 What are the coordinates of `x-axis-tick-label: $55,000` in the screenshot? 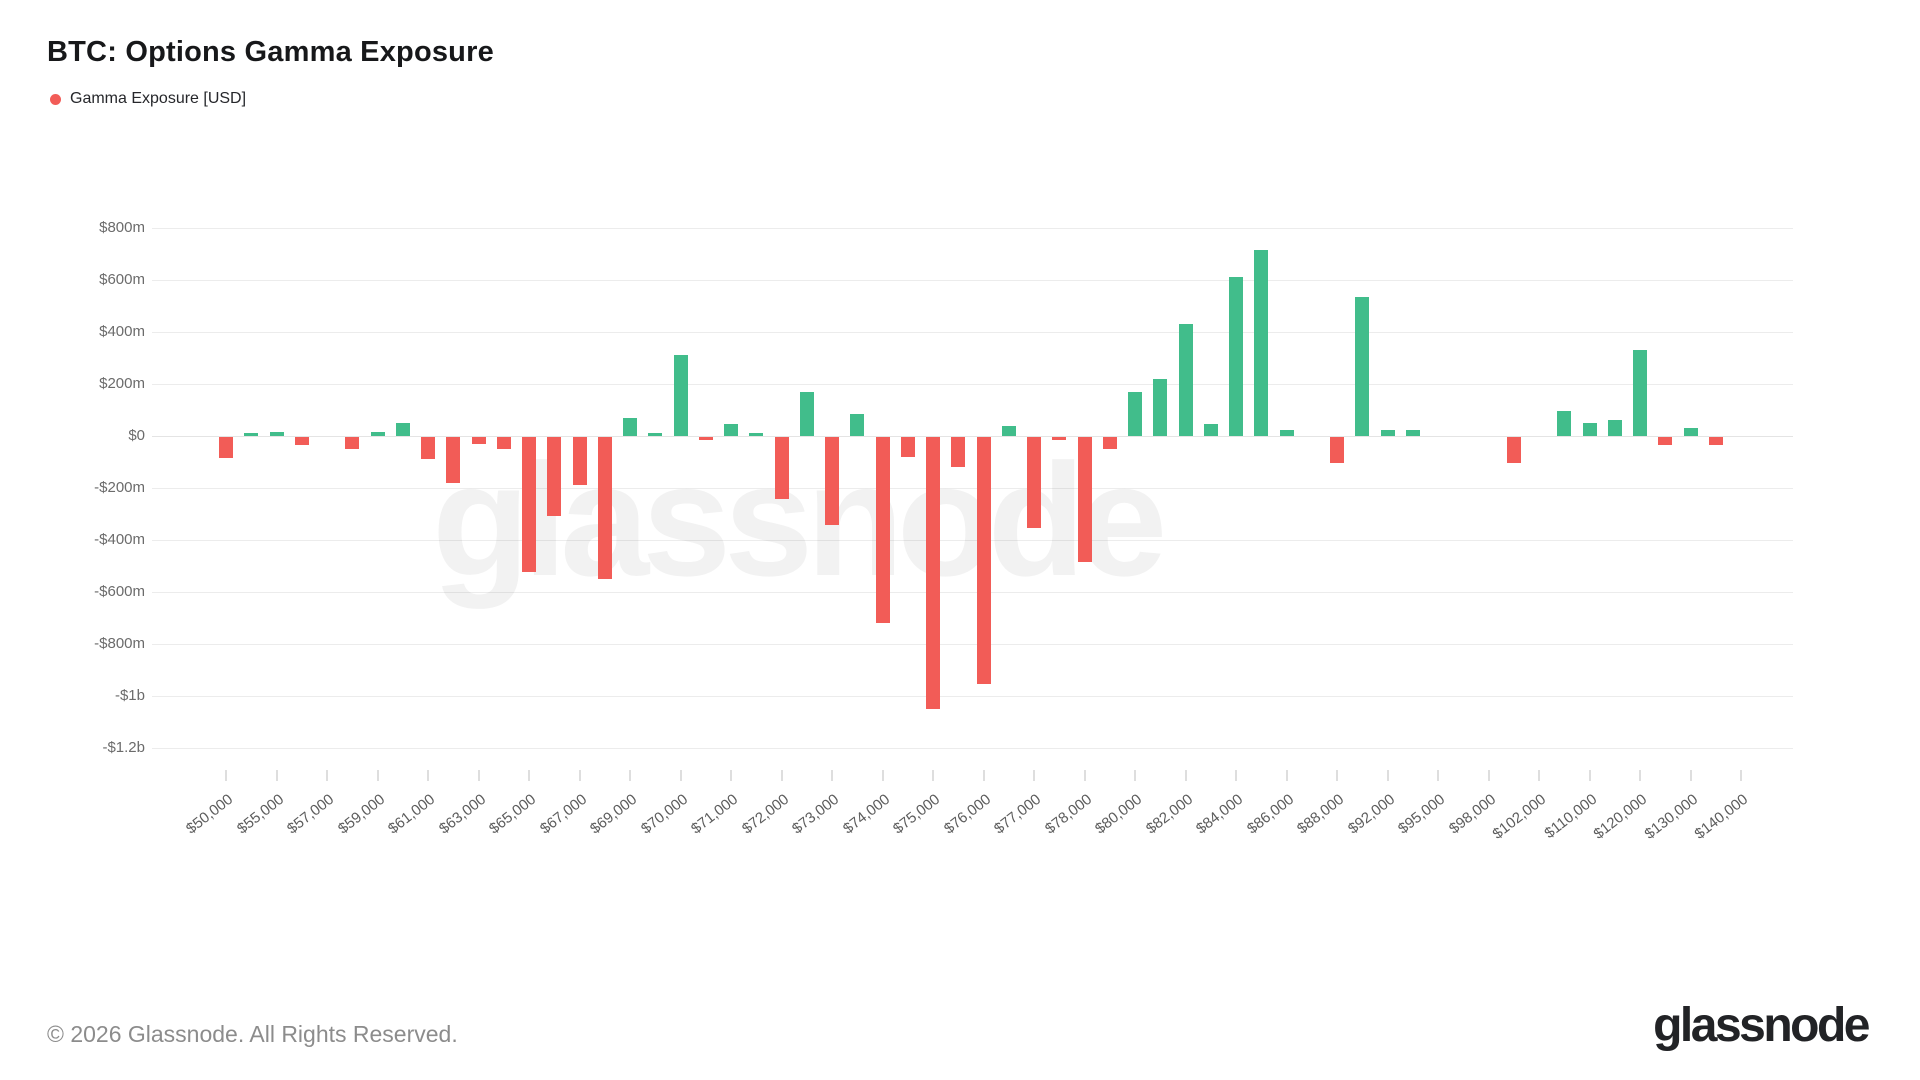 It's located at (260, 814).